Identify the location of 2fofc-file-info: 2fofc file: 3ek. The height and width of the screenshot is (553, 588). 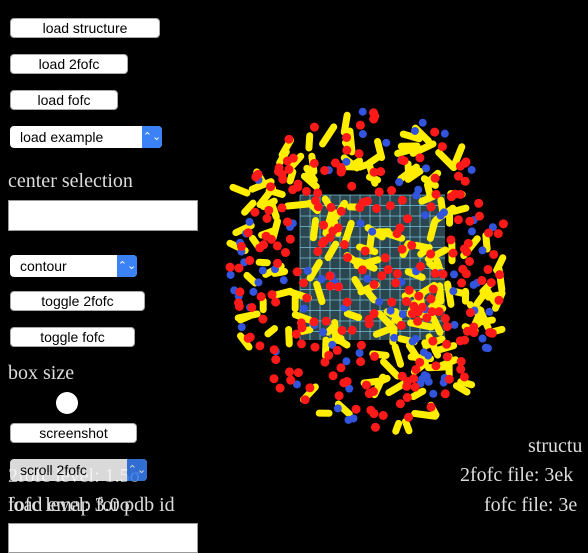
(516, 475).